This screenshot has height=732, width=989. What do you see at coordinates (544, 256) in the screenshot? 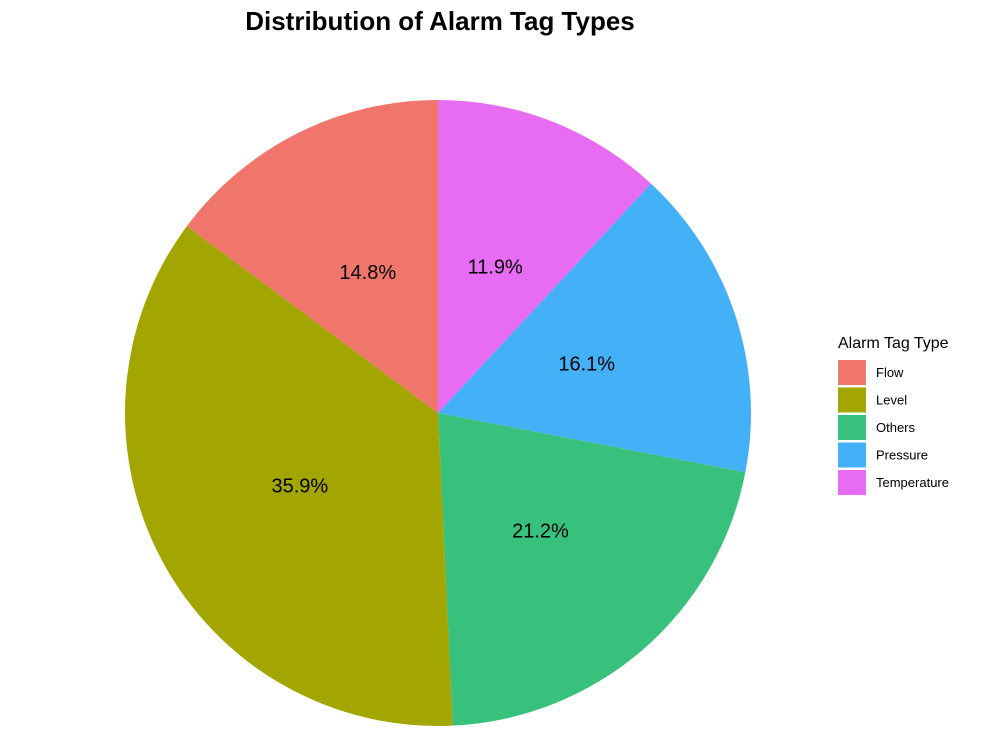
I see `pie-slice-temperature` at bounding box center [544, 256].